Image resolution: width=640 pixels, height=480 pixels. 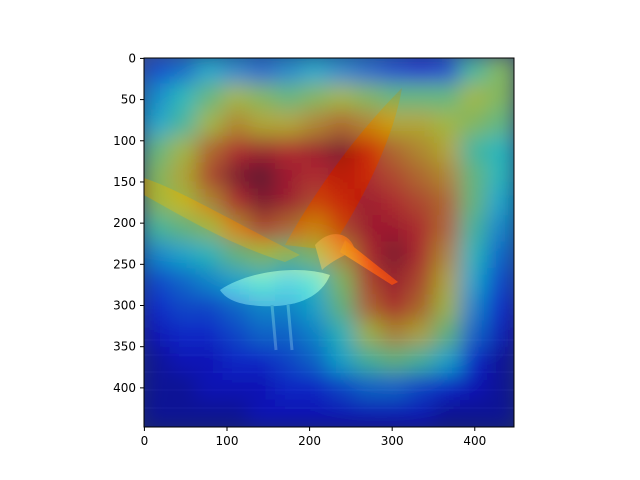 I want to click on y-axis: 0 50 100 150 200 250 300 350 400, so click(x=128, y=223).